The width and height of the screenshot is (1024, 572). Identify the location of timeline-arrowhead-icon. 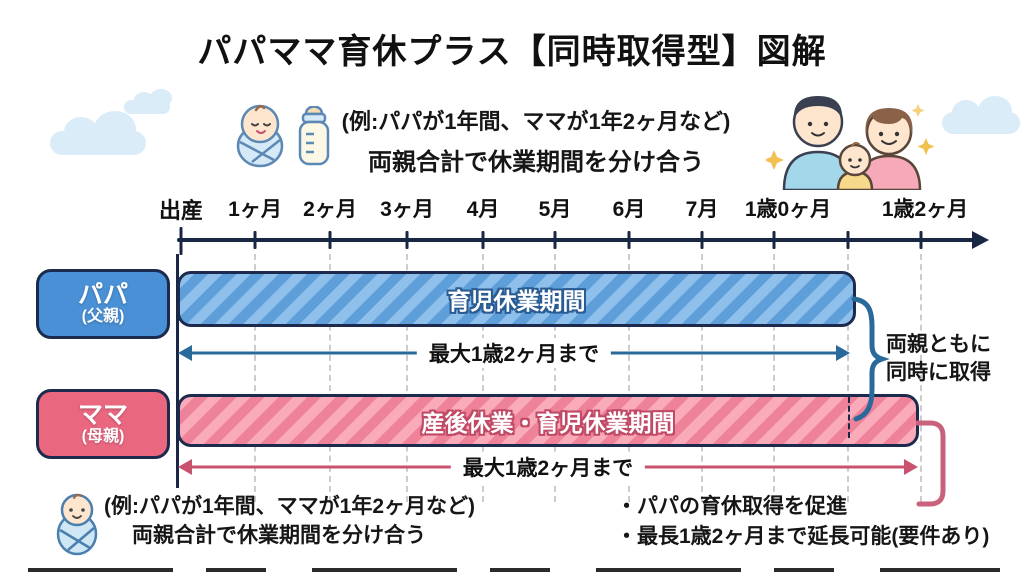
(980, 240).